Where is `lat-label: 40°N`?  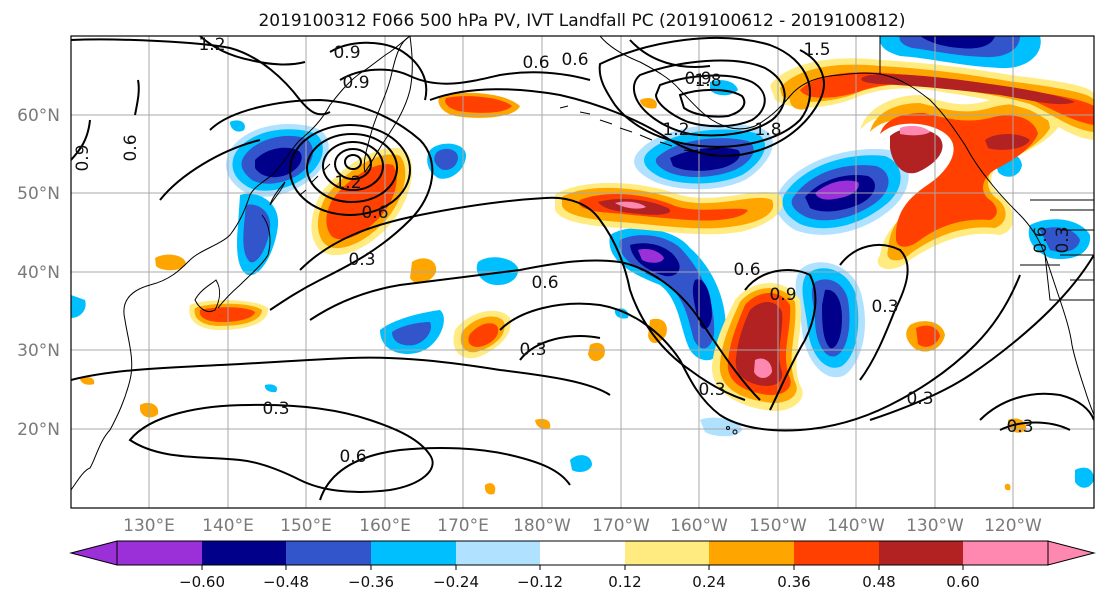 lat-label: 40°N is located at coordinates (38, 273).